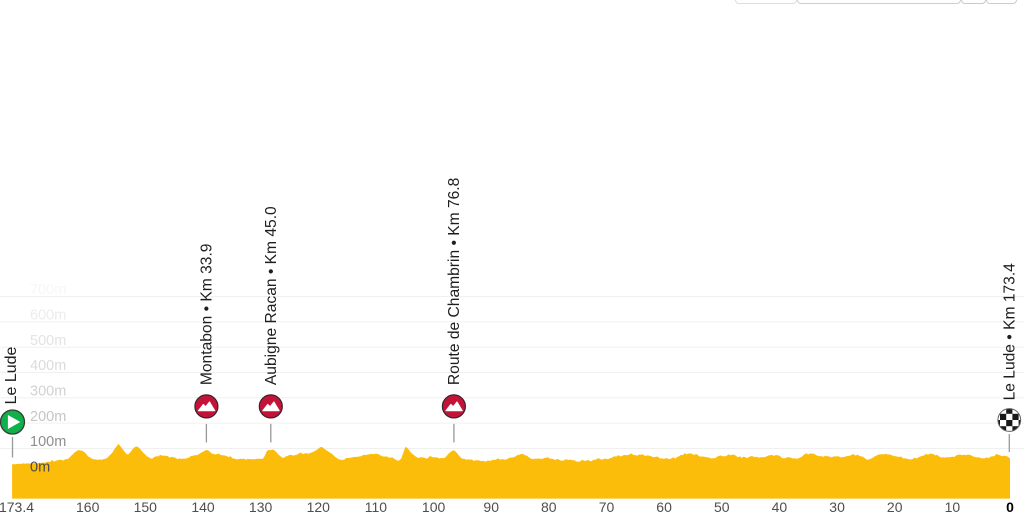  I want to click on svg-text: 90, so click(491, 507).